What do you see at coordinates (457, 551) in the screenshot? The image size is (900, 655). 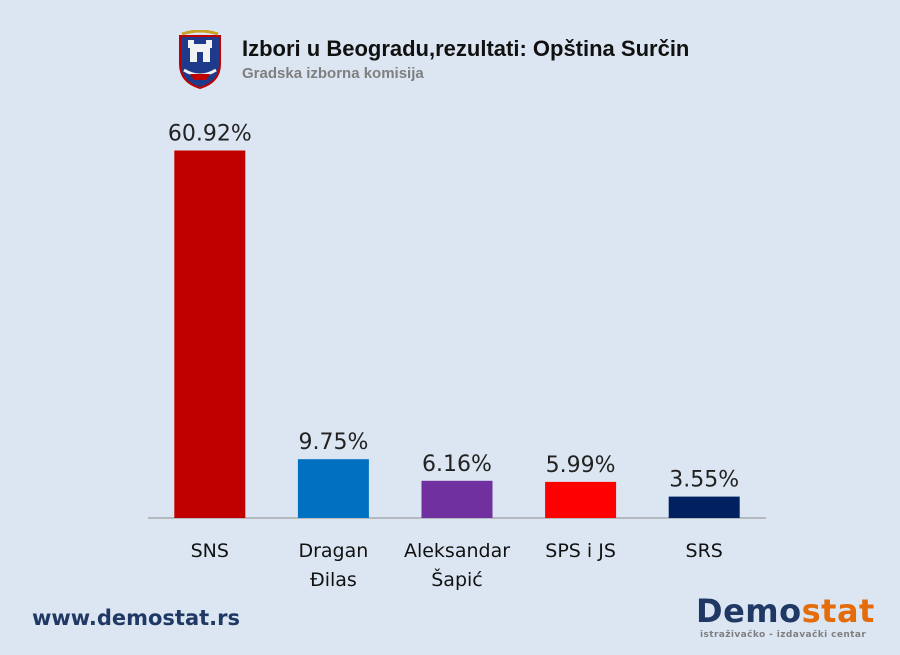 I see `category-label-2-line-0: Aleksandar` at bounding box center [457, 551].